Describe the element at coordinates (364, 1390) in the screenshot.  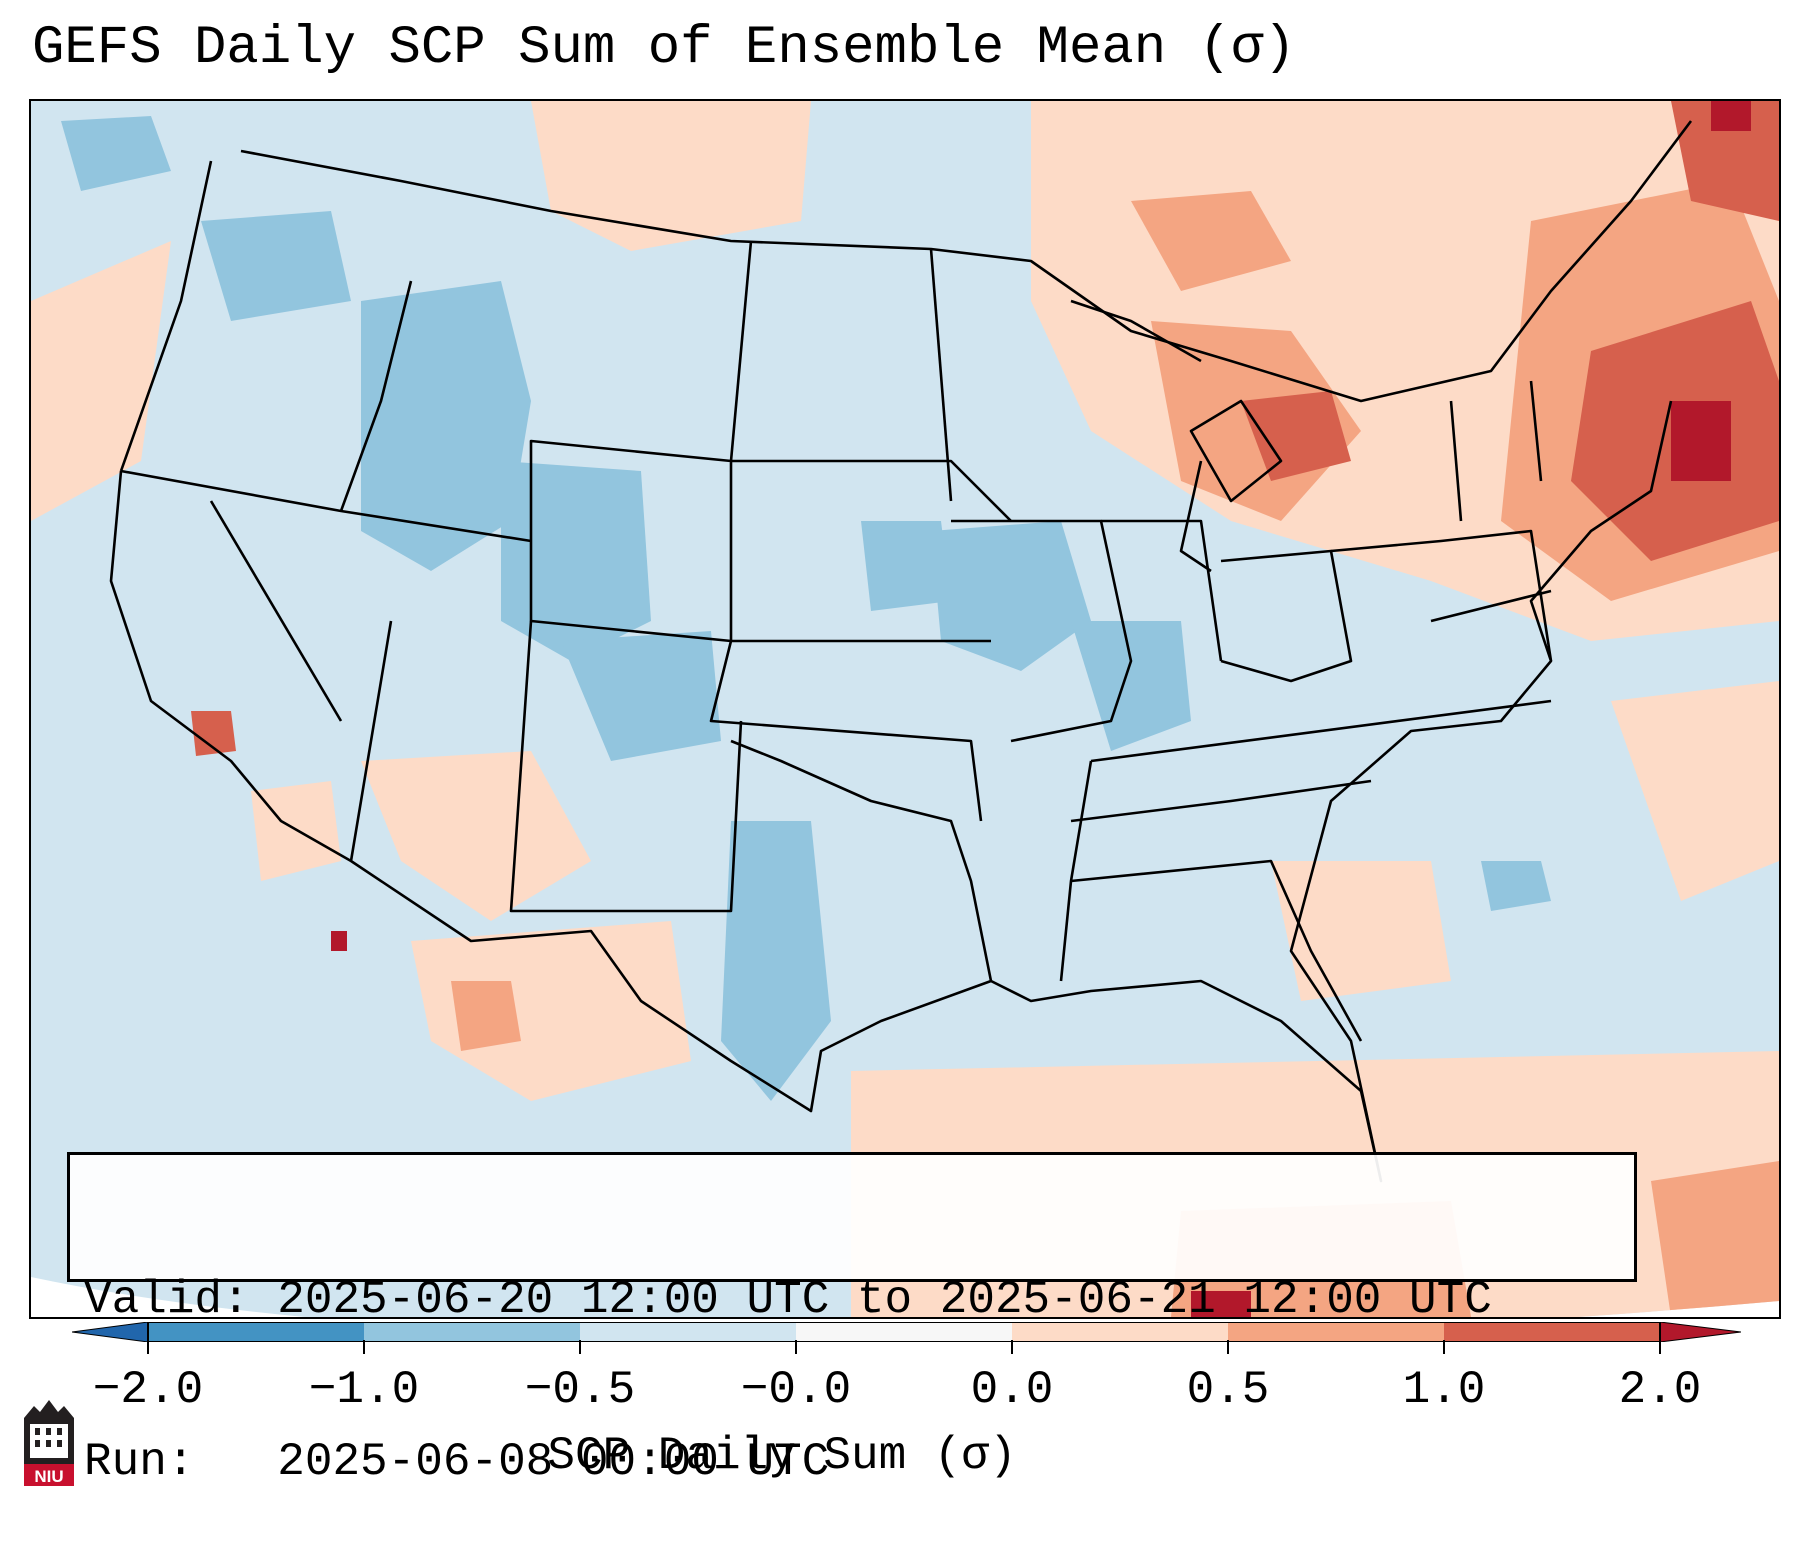
I see `colorbar-tick-label: −1.0` at that location.